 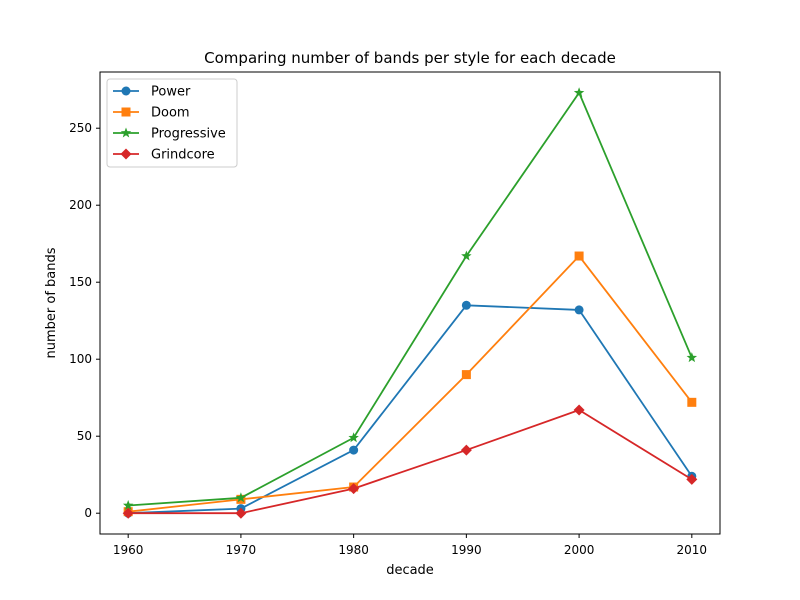 I want to click on series-grindcore, so click(x=410, y=461).